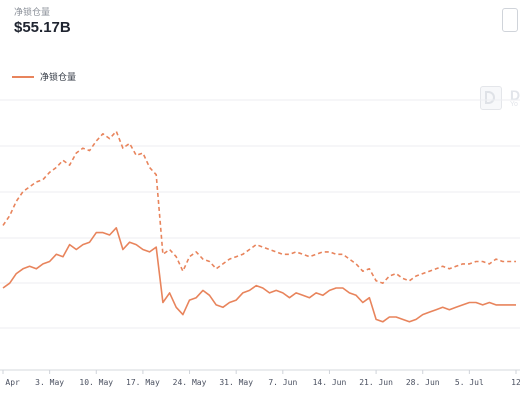 The width and height of the screenshot is (520, 400). Describe the element at coordinates (423, 382) in the screenshot. I see `x-tick-label: 28. Jun` at that location.